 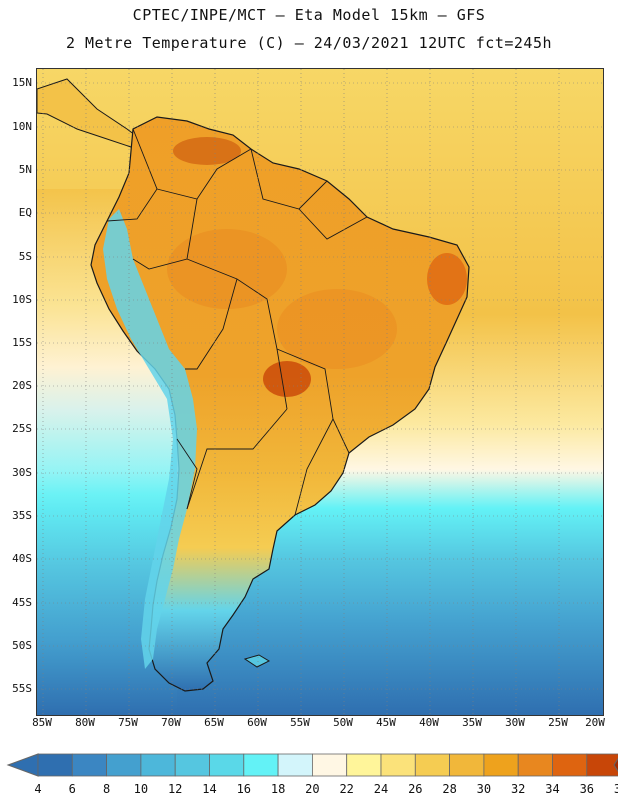 I want to click on falkland-islands, so click(x=257, y=661).